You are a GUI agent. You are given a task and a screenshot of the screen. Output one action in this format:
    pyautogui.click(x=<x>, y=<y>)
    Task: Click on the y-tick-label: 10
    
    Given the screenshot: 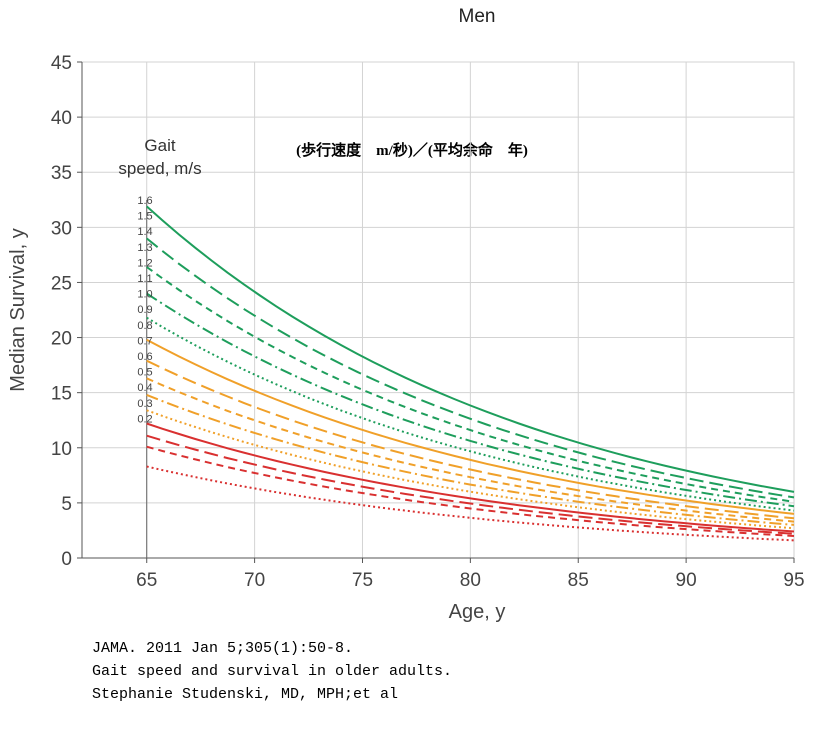 What is the action you would take?
    pyautogui.click(x=61, y=449)
    